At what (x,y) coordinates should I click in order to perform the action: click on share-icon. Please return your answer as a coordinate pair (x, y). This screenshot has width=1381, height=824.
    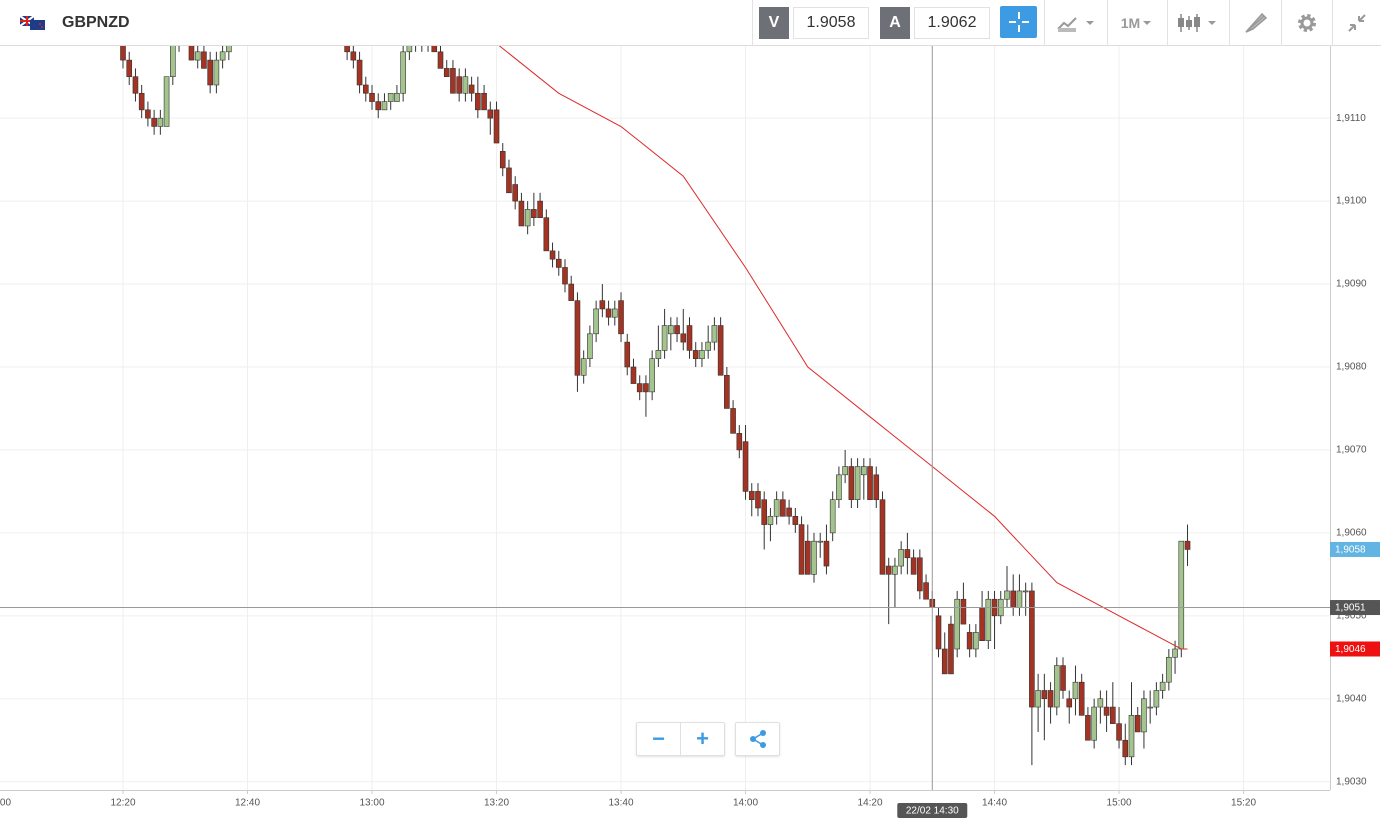
    Looking at the image, I should click on (757, 739).